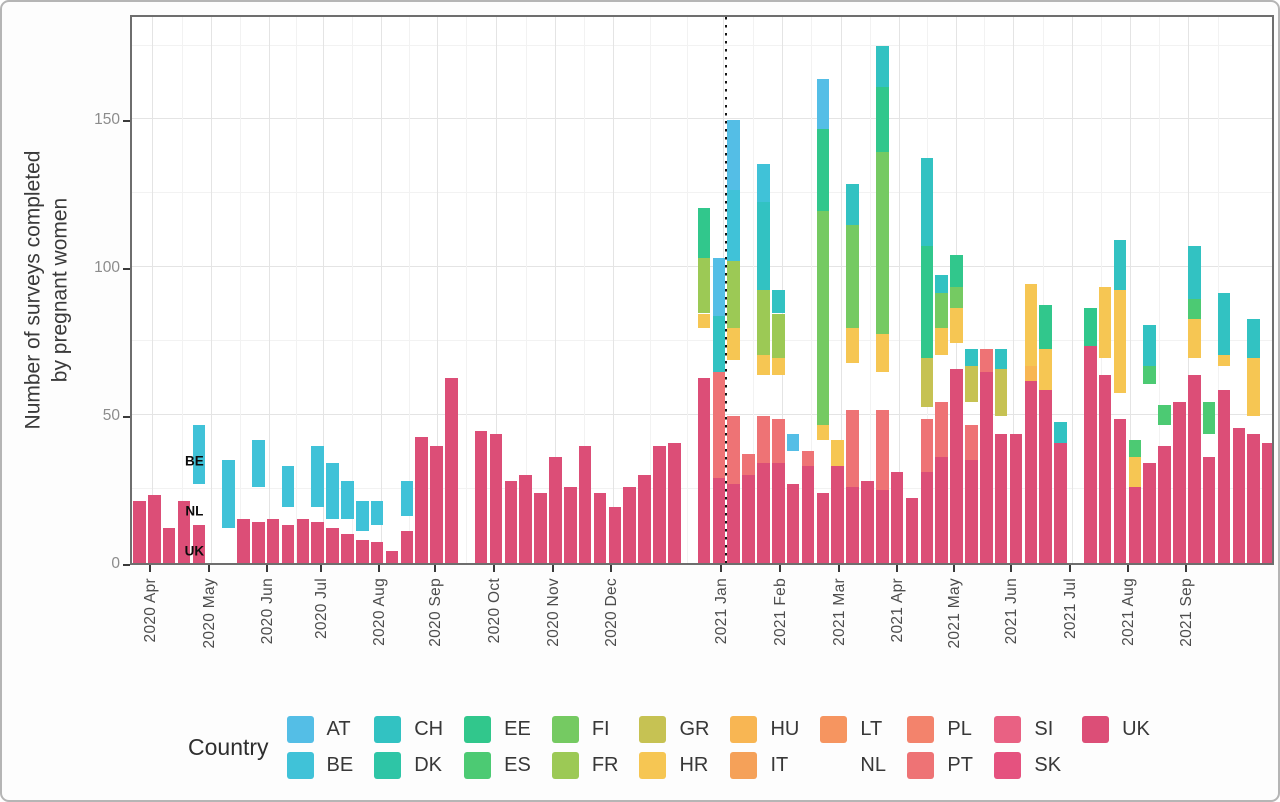  I want to click on bar-segment-EE, so click(823, 169).